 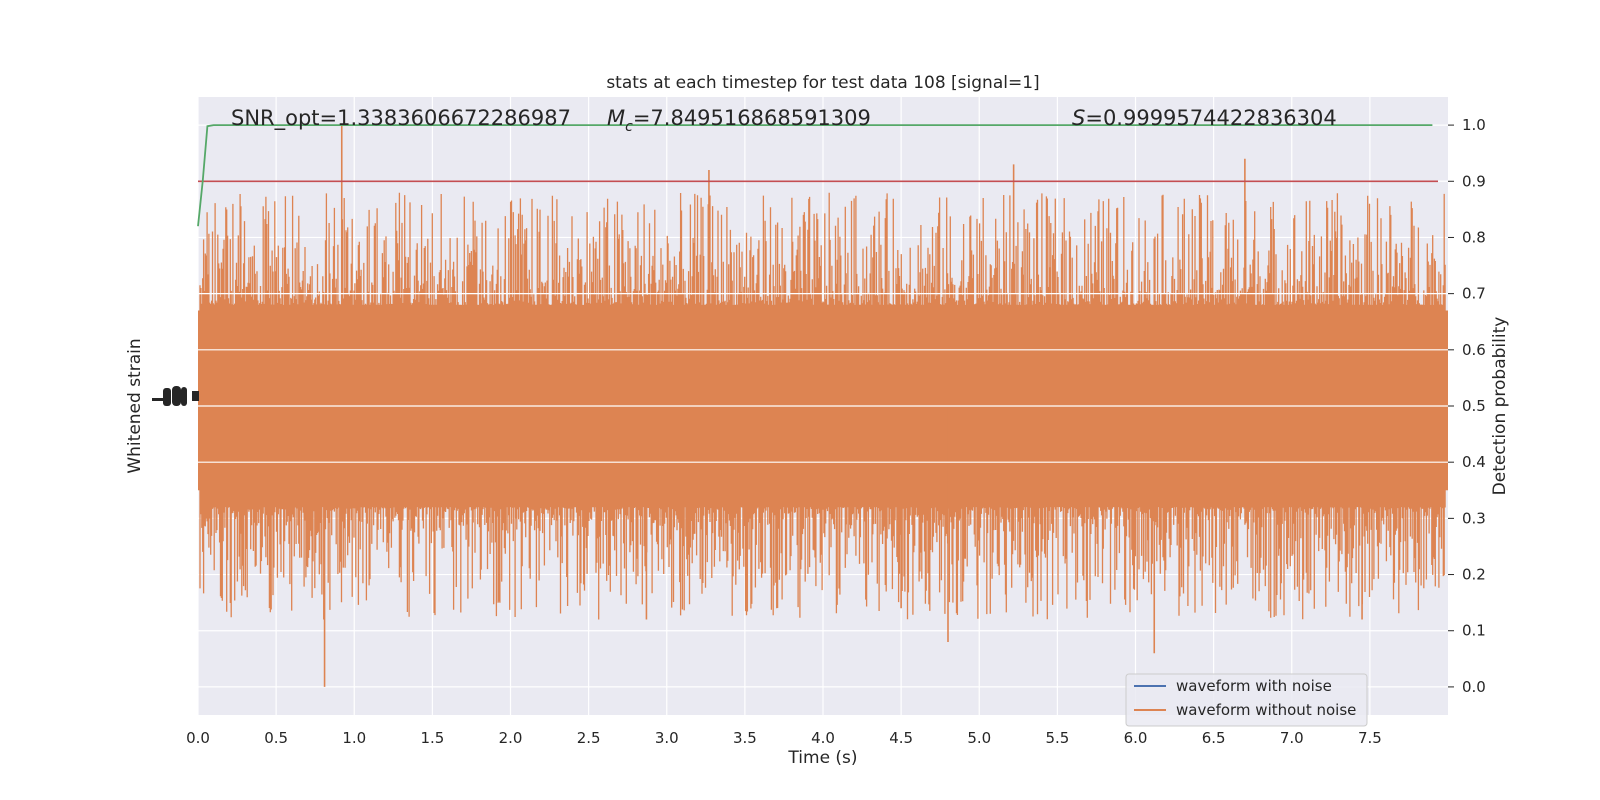 I want to click on probability-overlays, so click(x=817, y=175).